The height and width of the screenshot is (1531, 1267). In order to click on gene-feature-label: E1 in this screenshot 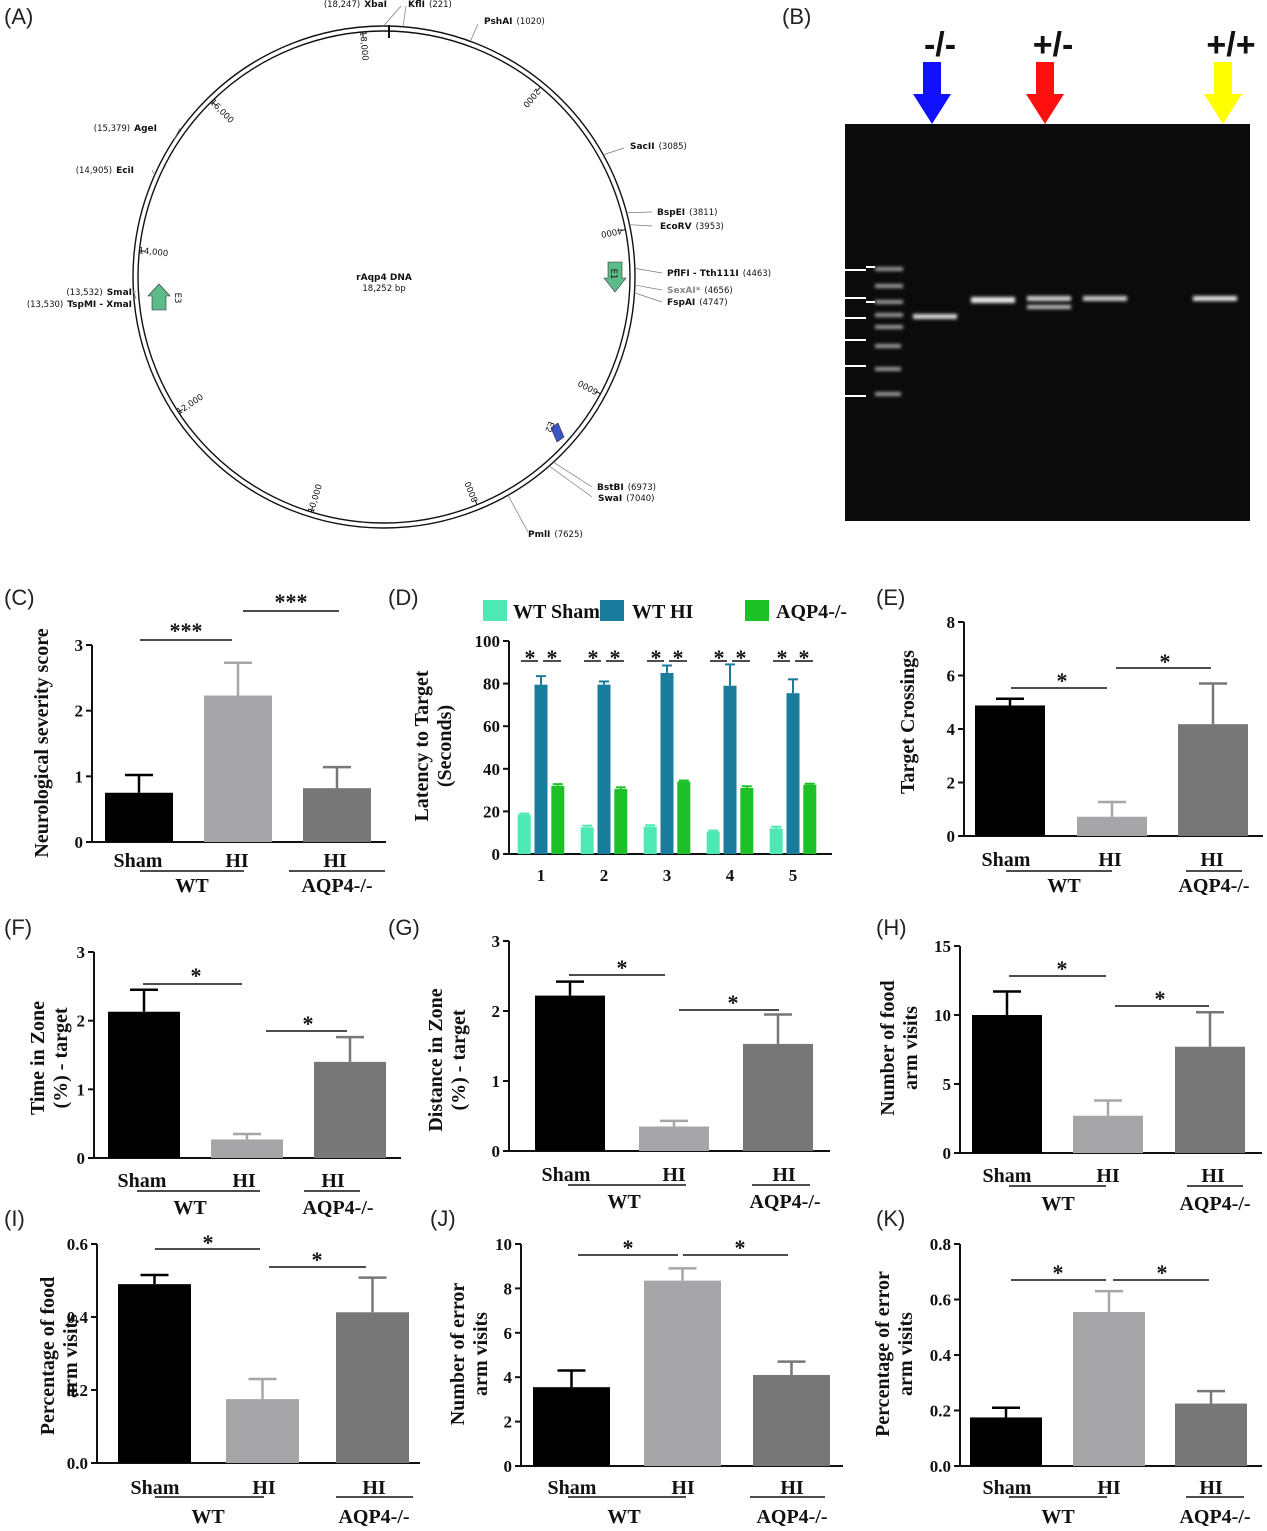, I will do `click(613, 274)`.